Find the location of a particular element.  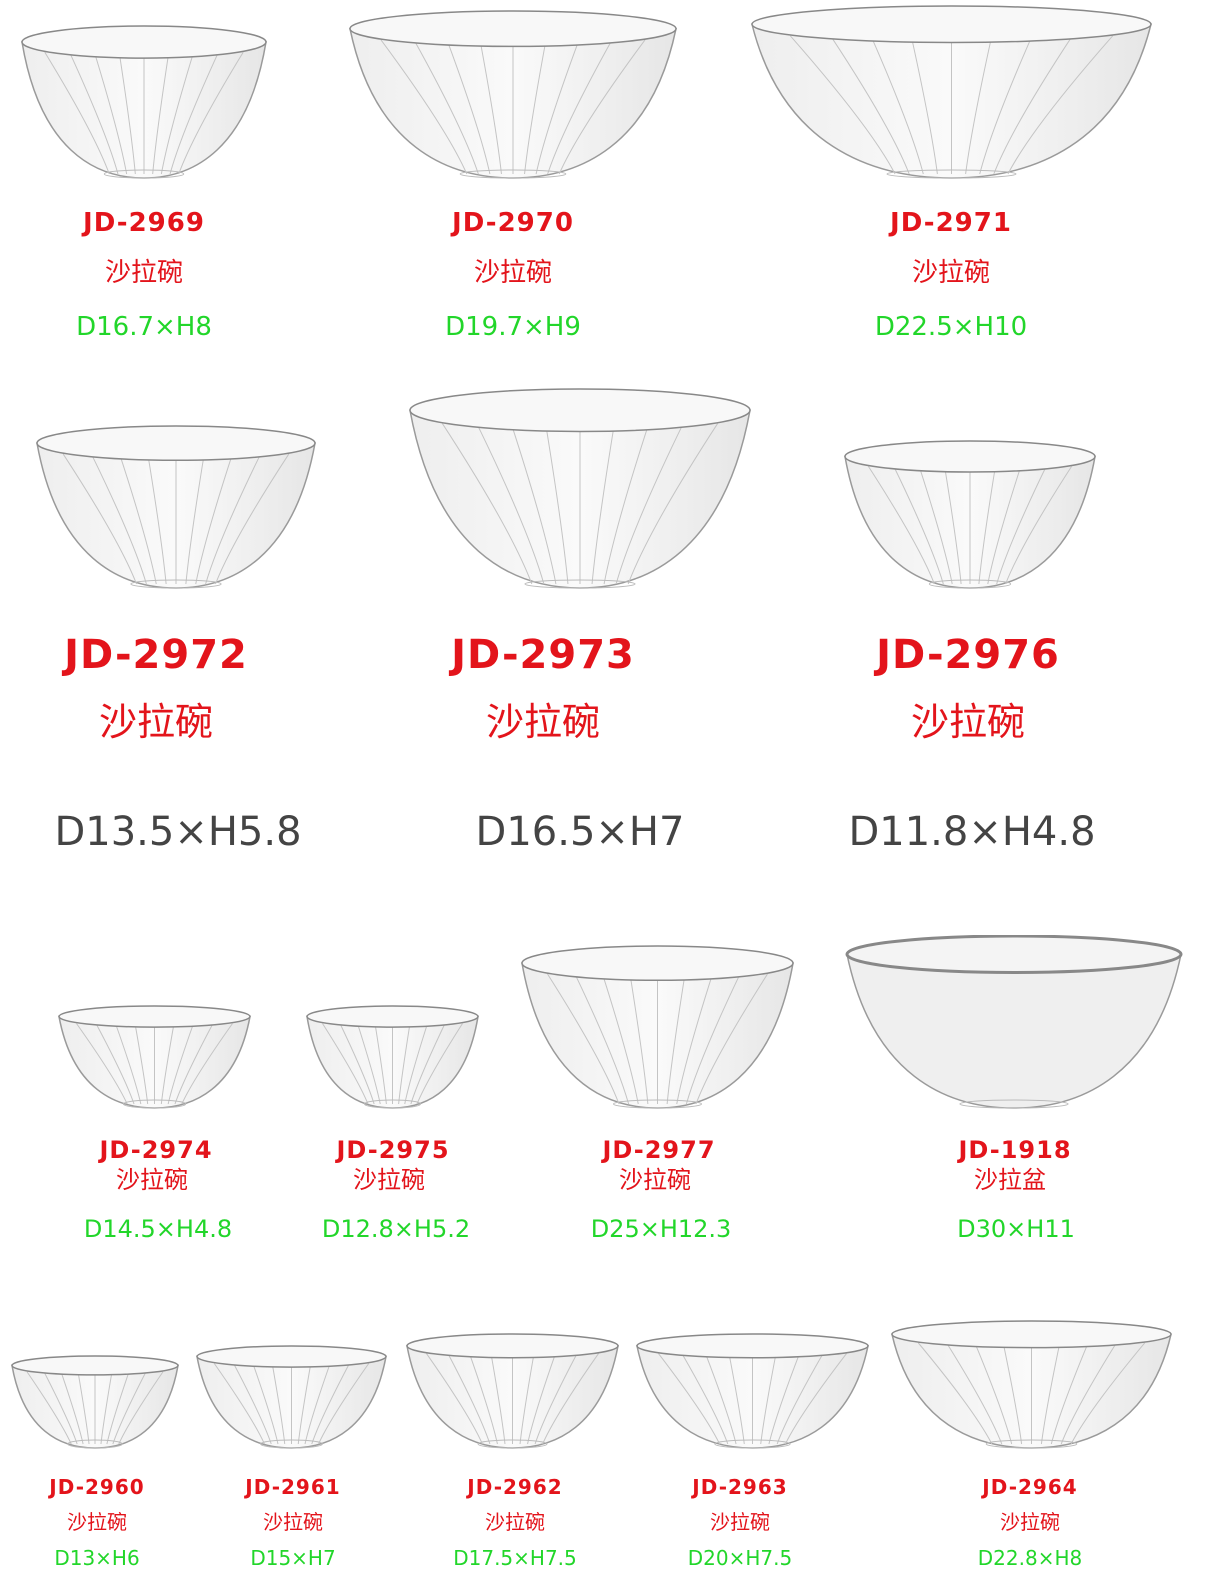

product-dimensions: D16.5×H7 is located at coordinates (580, 832).